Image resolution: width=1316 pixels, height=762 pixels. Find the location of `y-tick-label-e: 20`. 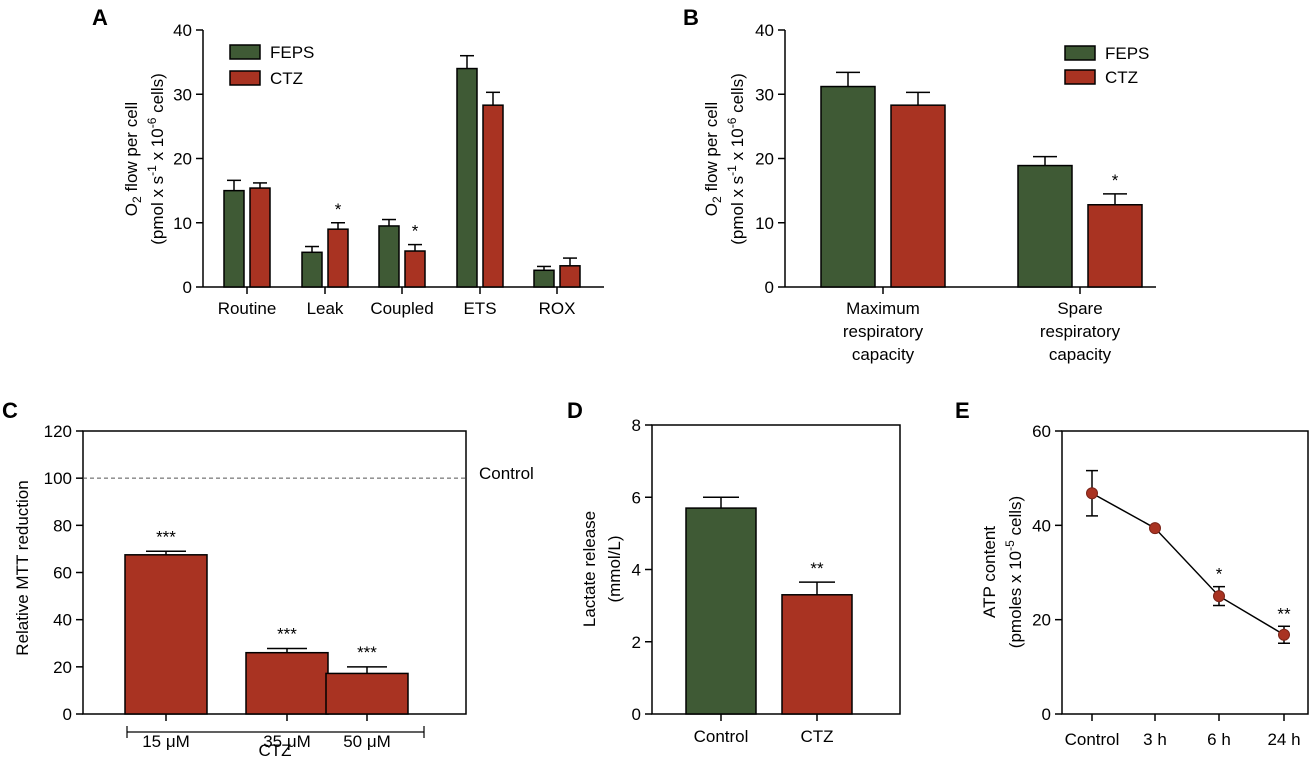

y-tick-label-e: 20 is located at coordinates (1041, 620).